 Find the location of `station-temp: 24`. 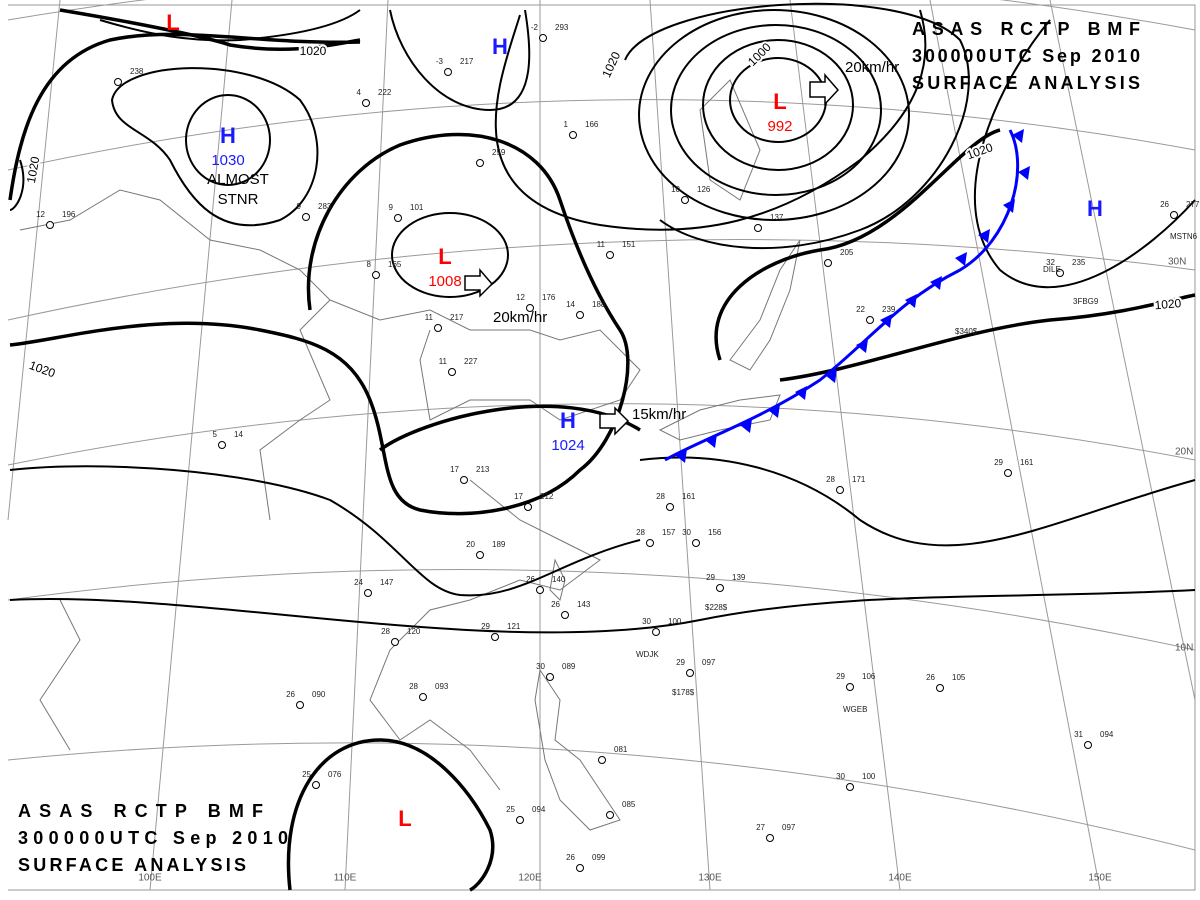

station-temp: 24 is located at coordinates (358, 582).